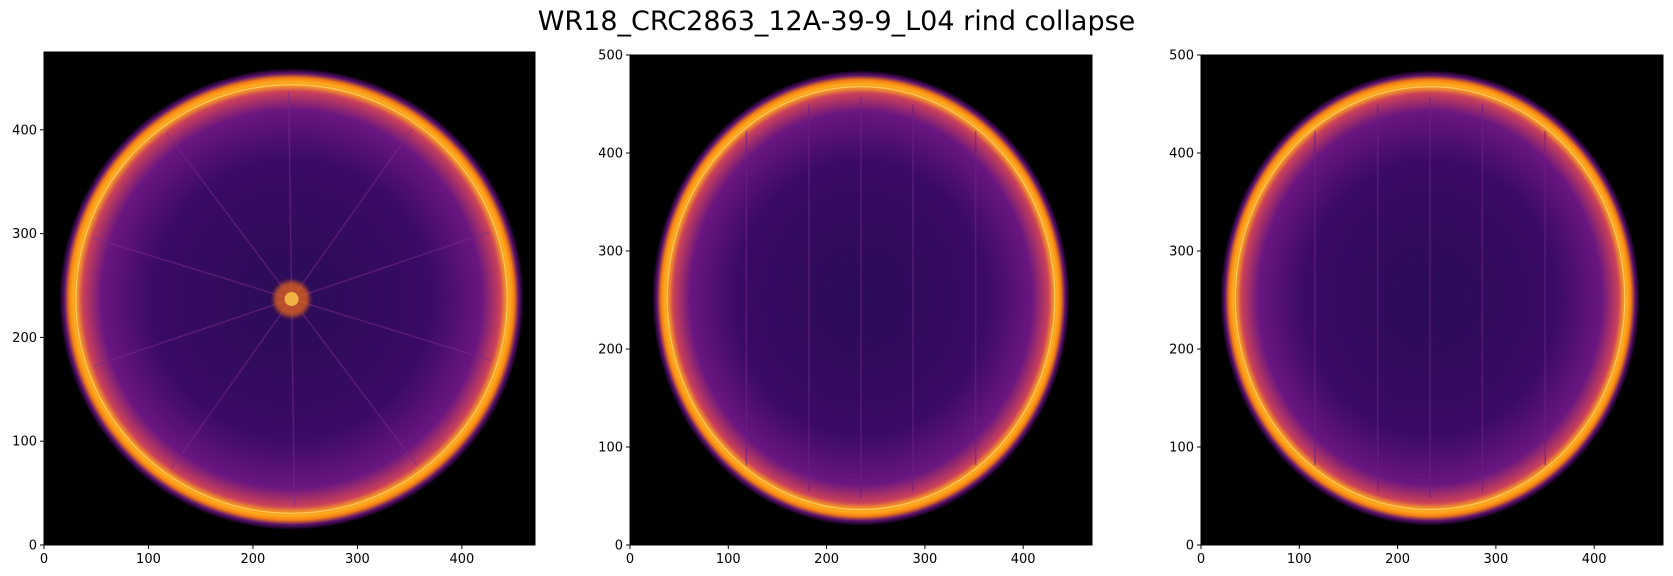 This screenshot has width=1673, height=576. What do you see at coordinates (836, 21) in the screenshot?
I see `figure-title: WR18_CRC2863_12A-39-9_L04 rind collapse` at bounding box center [836, 21].